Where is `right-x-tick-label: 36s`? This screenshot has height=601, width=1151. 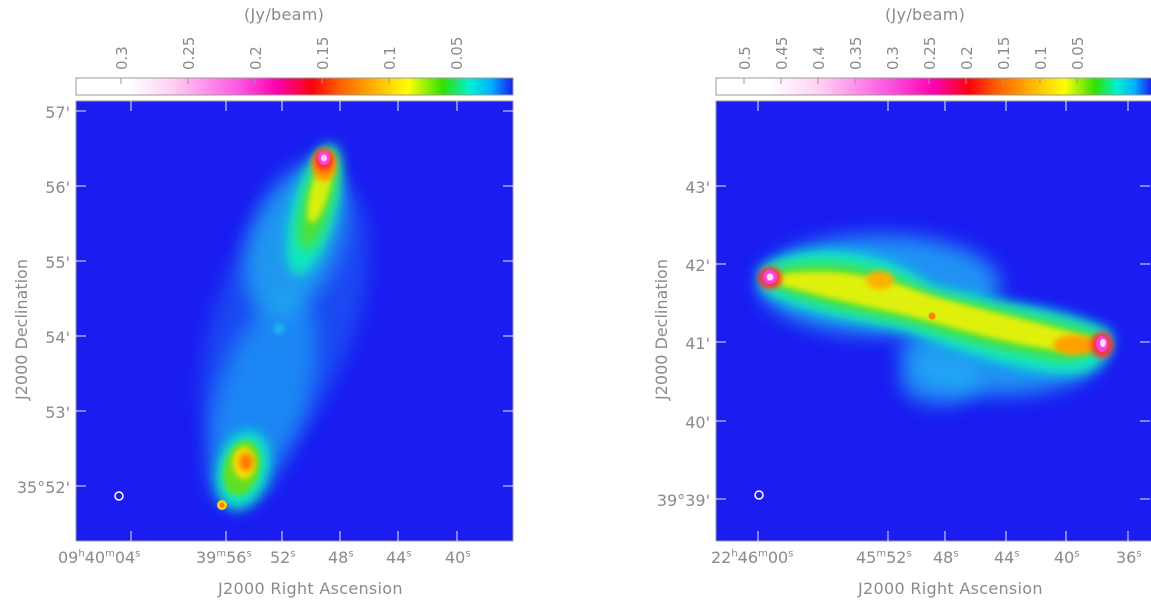 right-x-tick-label: 36s is located at coordinates (1129, 557).